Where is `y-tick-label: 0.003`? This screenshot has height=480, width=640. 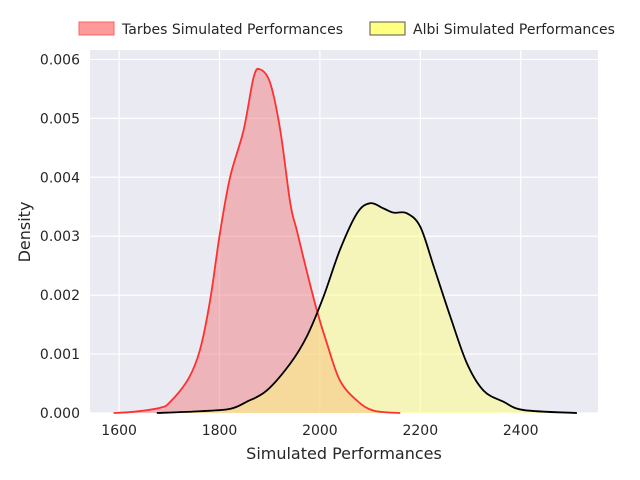 y-tick-label: 0.003 is located at coordinates (60, 237).